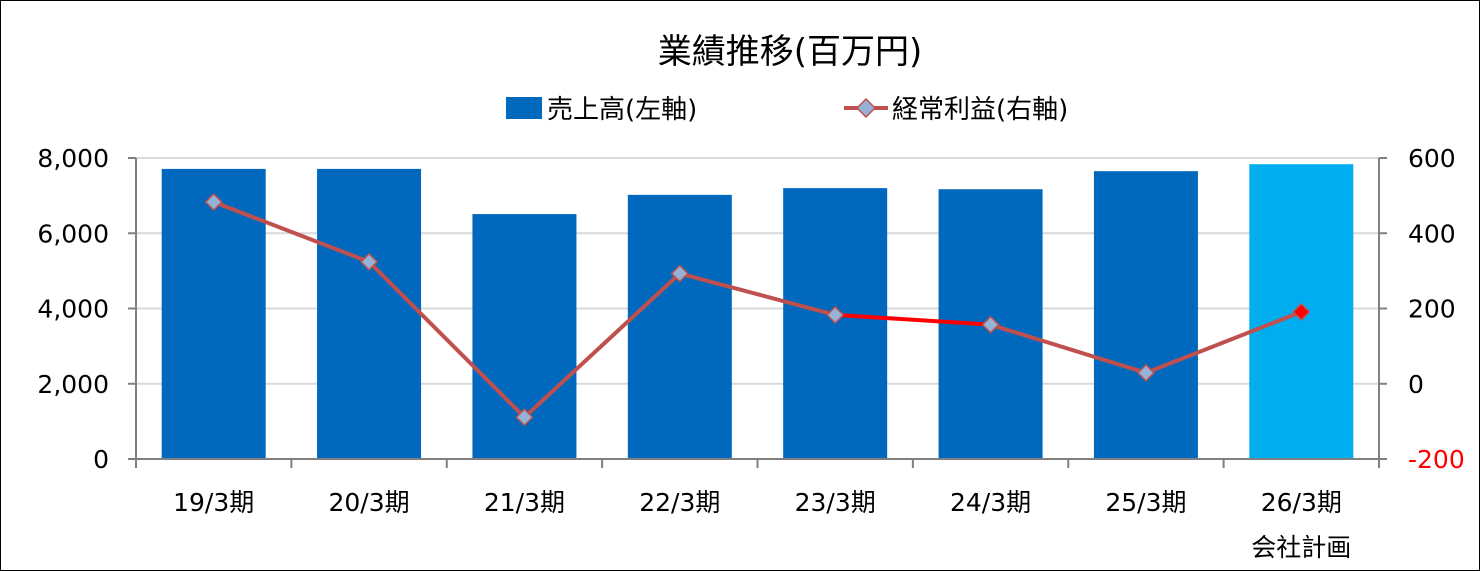  Describe the element at coordinates (1432, 233) in the screenshot. I see `right-axis-tick-label: 400` at that location.